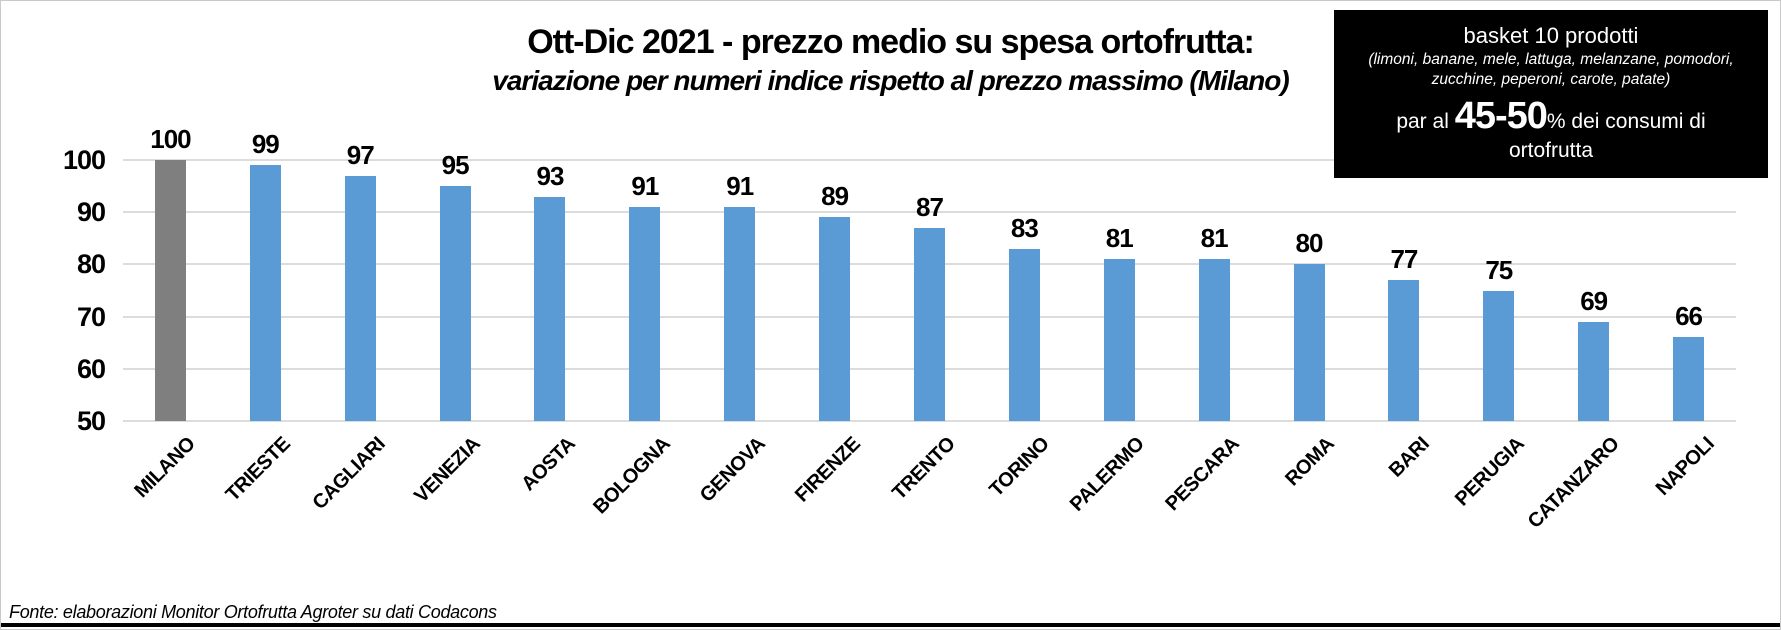 Image resolution: width=1781 pixels, height=630 pixels. I want to click on bottom-border-line, so click(890, 625).